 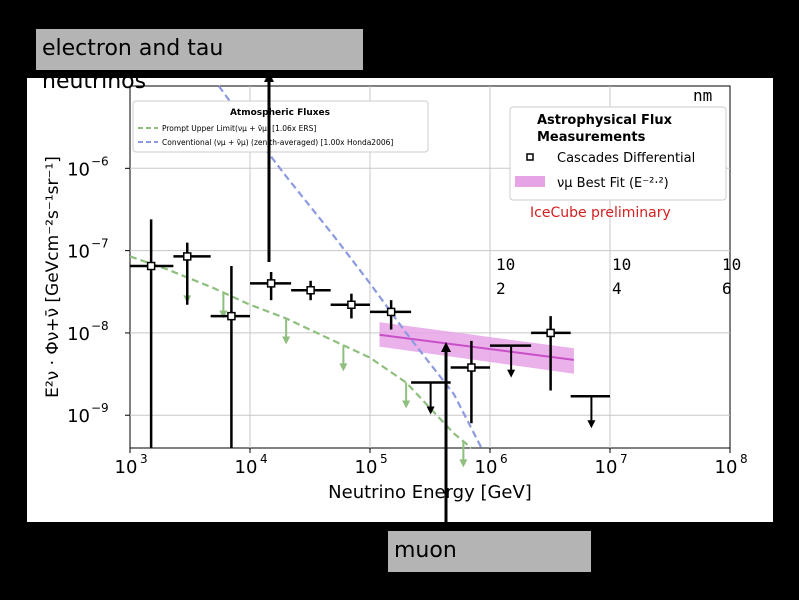 I want to click on legend-prompt-label: Prompt Upper Limit(νμ + ν̄μ) [1.06x ERS], so click(x=239, y=128).